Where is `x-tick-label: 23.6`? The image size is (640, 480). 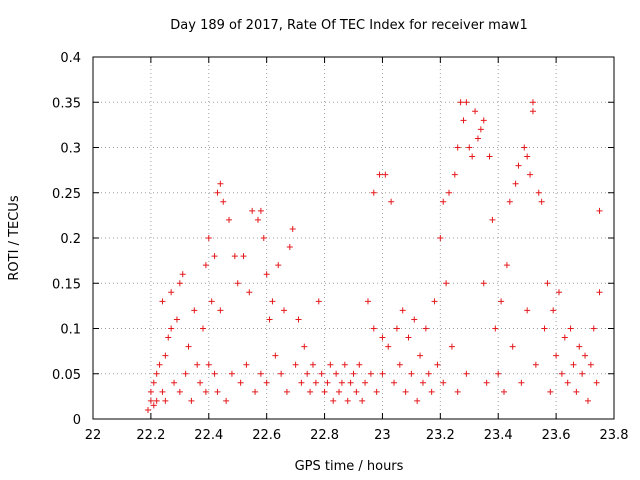 x-tick-label: 23.6 is located at coordinates (556, 435).